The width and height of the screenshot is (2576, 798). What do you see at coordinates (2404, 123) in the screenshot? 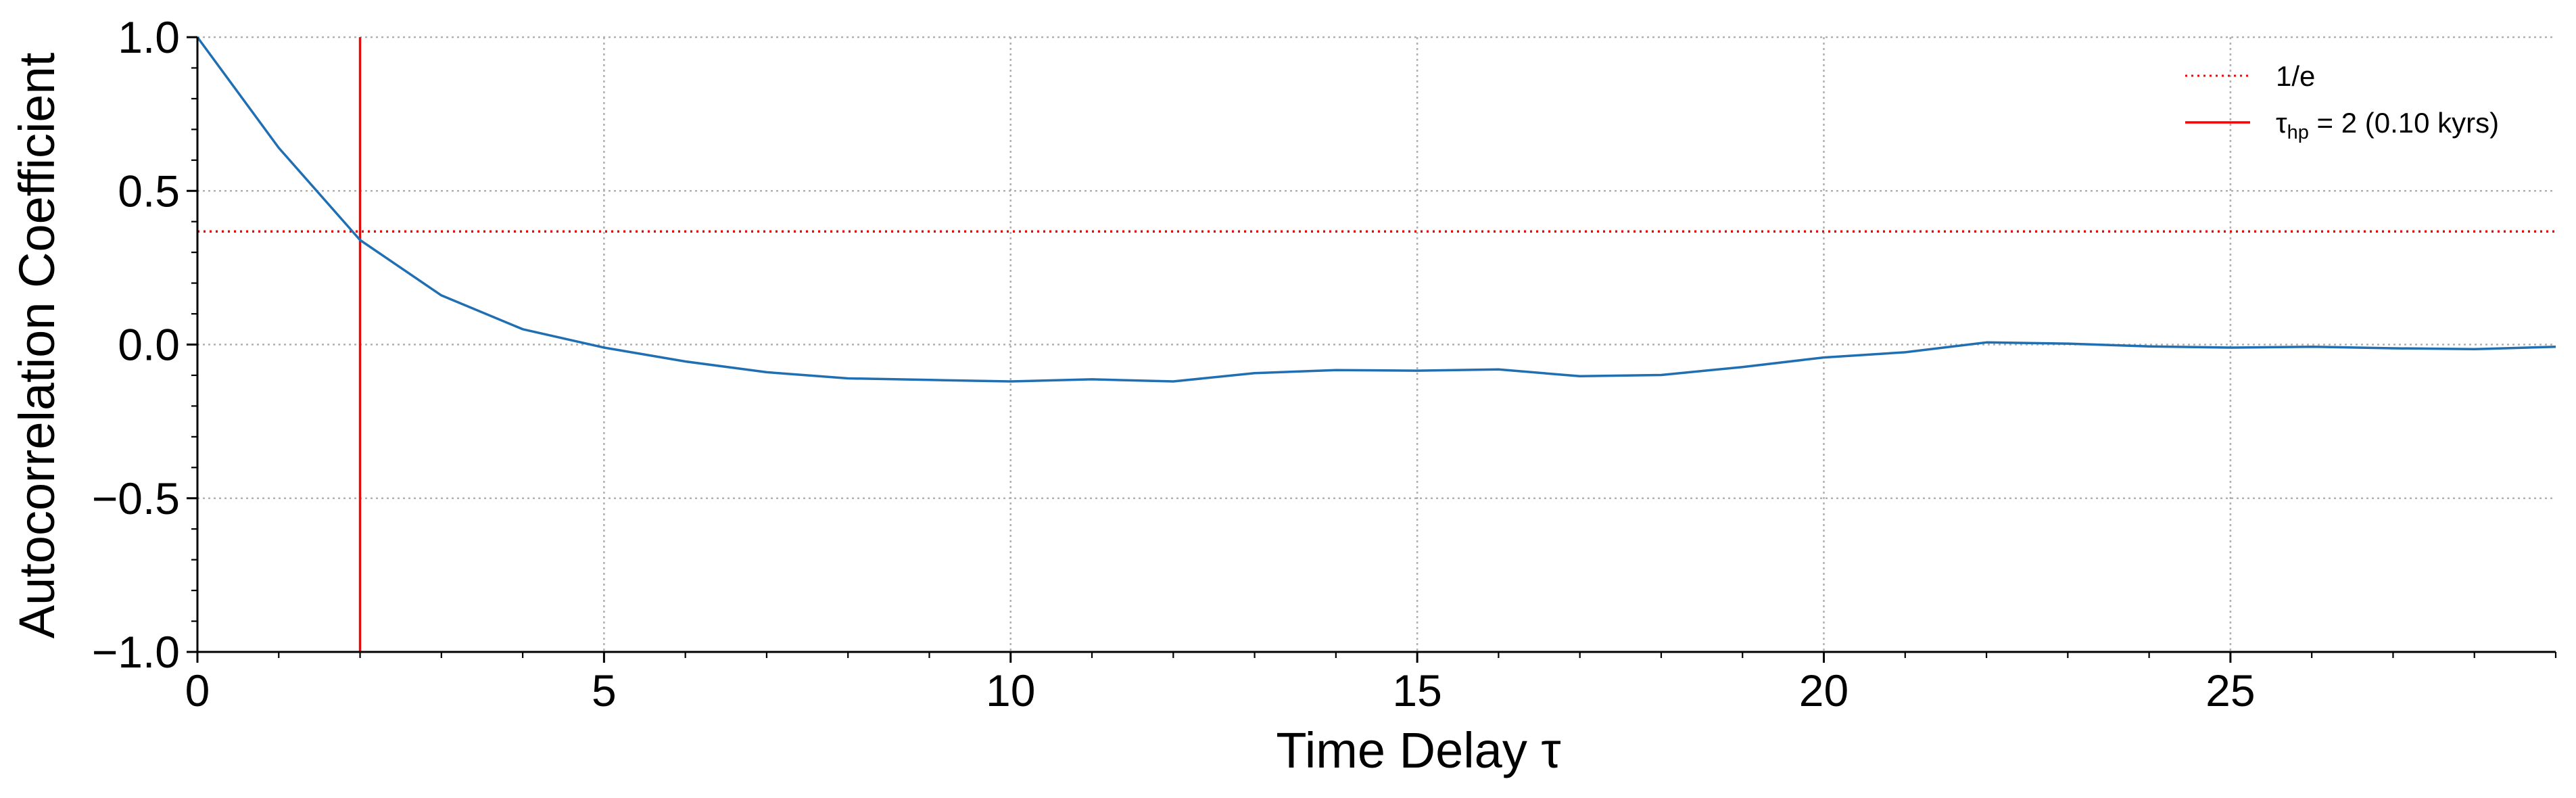
I see `legend-label-tau-rest: = 2 (0.10 kyrs)` at bounding box center [2404, 123].